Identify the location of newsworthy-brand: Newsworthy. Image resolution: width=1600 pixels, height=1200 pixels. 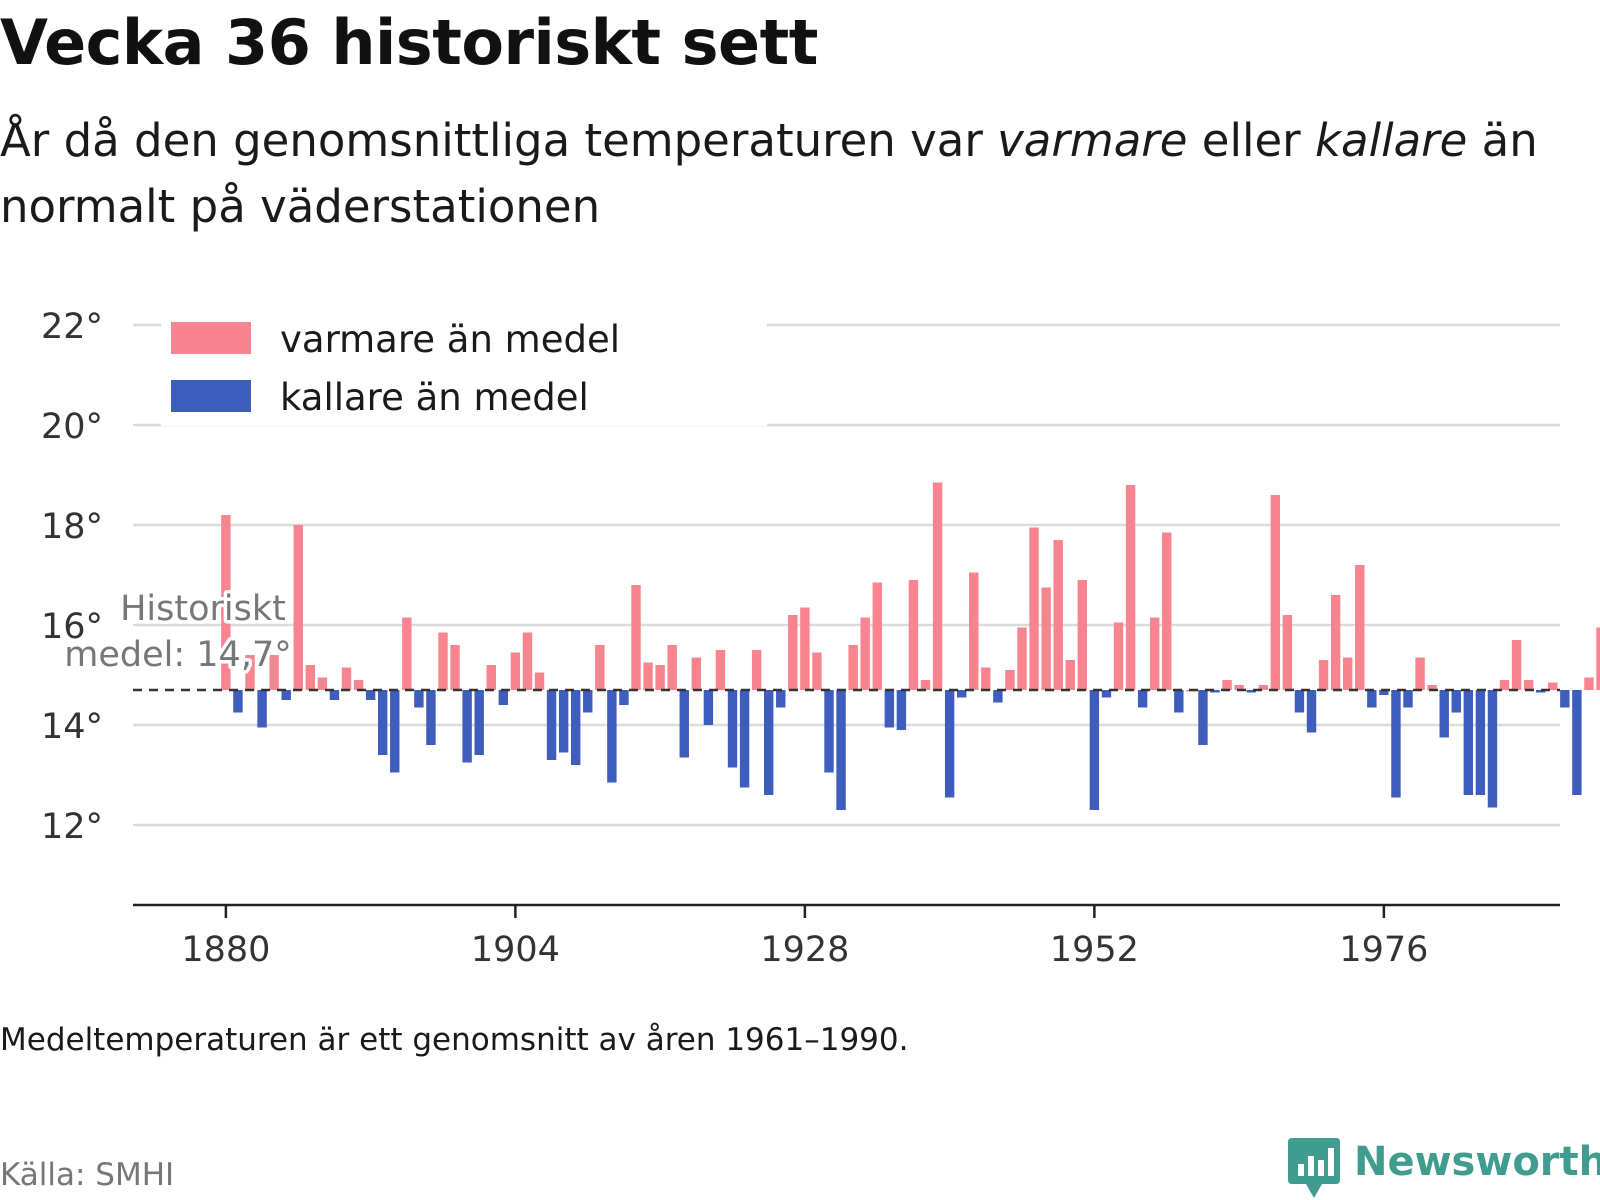
(1444, 1169).